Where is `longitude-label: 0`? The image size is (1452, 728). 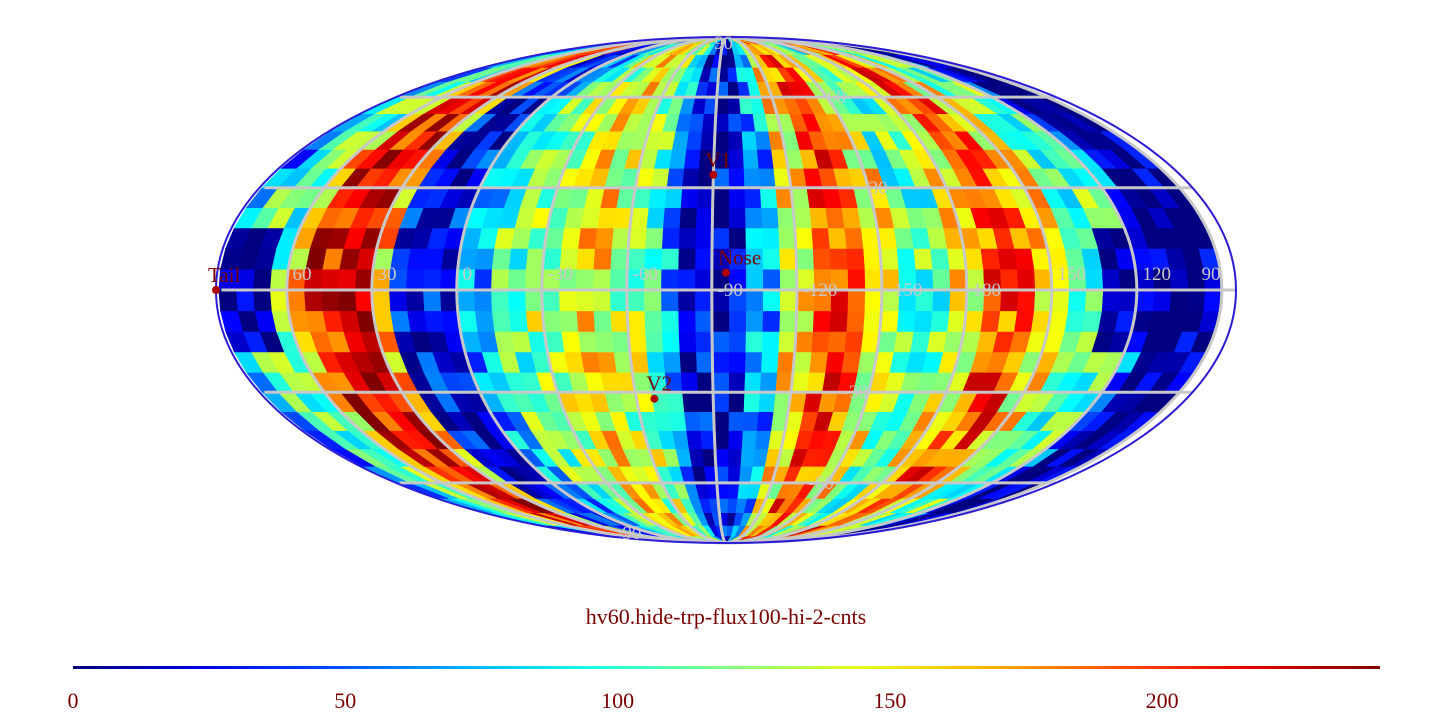
longitude-label: 0 is located at coordinates (468, 274).